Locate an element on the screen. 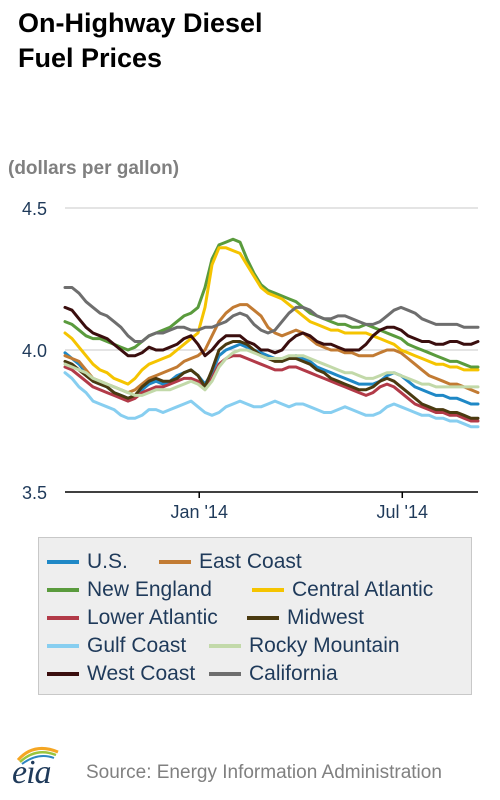  y-tick-label: 3.5 is located at coordinates (34, 493).